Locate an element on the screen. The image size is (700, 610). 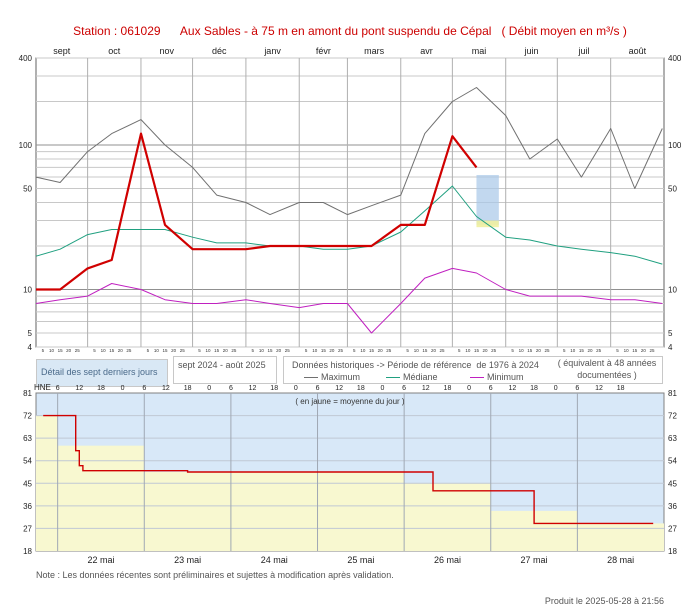
detail-y-tick-right: 81 is located at coordinates (672, 393).